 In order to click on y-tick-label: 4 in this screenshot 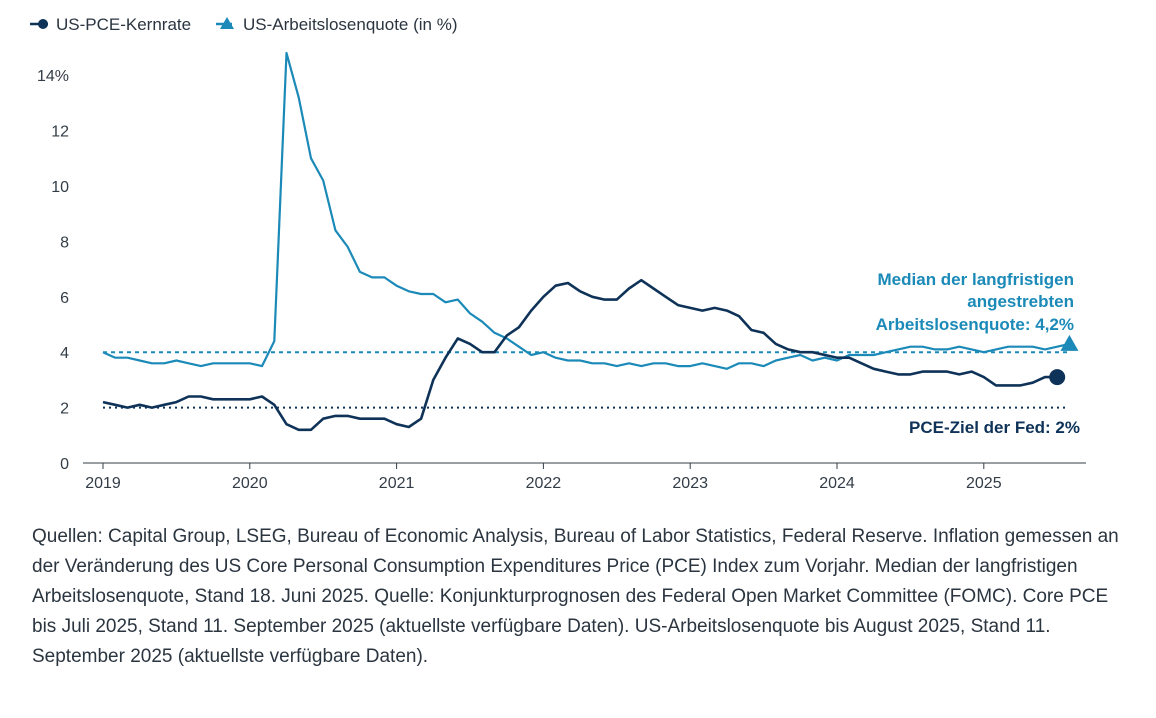, I will do `click(64, 353)`.